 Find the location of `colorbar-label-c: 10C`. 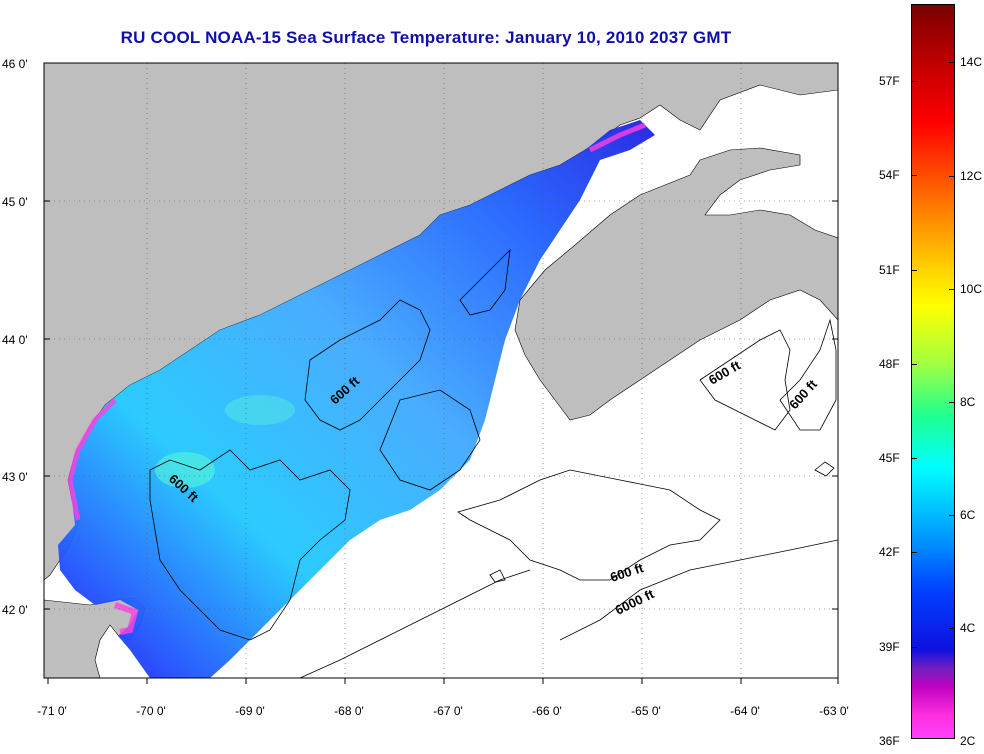

colorbar-label-c: 10C is located at coordinates (971, 289).